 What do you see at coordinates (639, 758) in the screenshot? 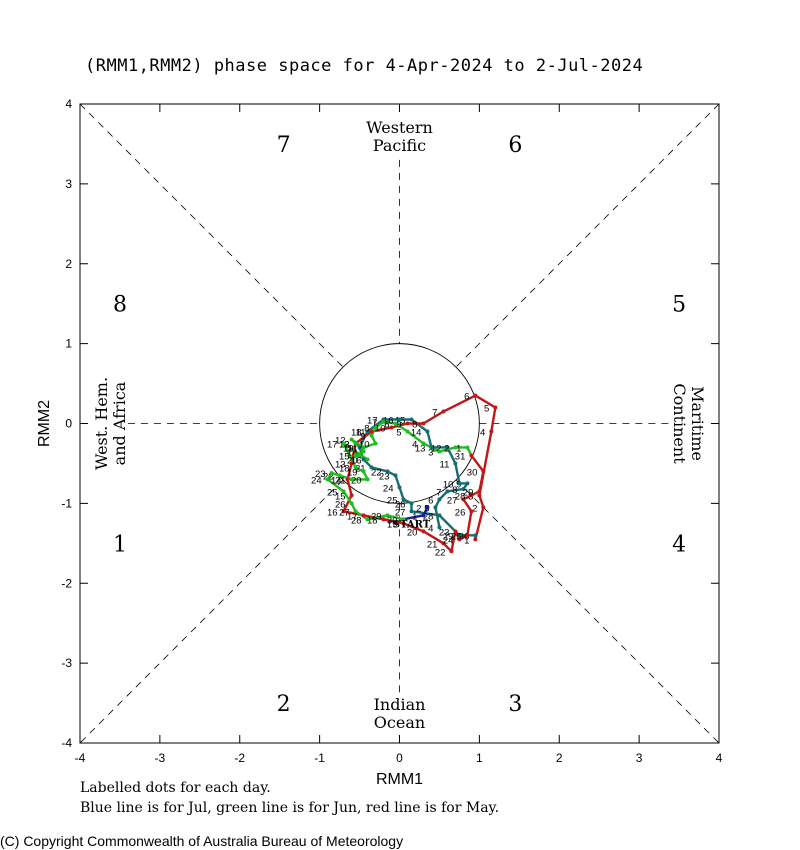
I see `x-tick-label: 3` at bounding box center [639, 758].